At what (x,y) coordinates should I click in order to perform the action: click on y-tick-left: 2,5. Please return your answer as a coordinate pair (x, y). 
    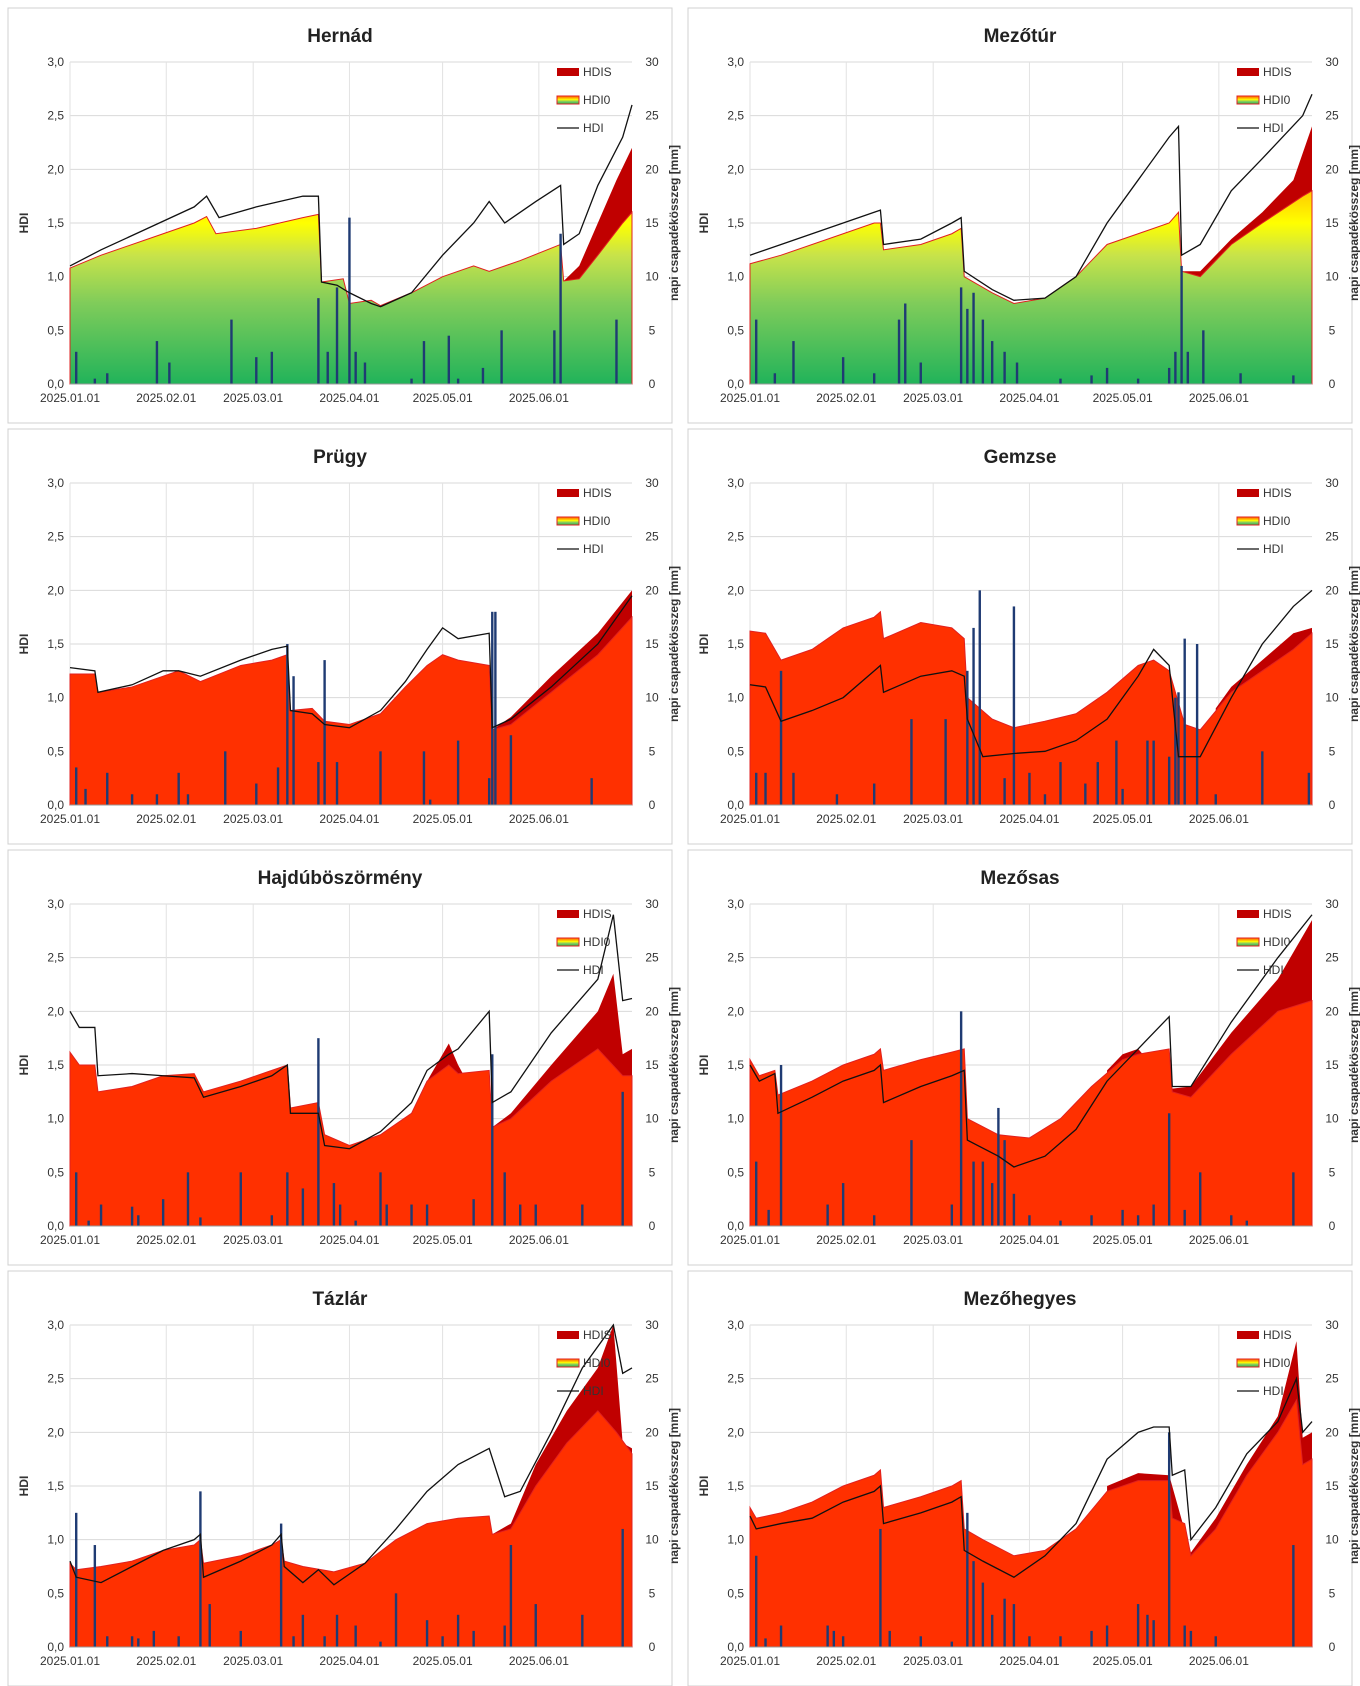
    Looking at the image, I should click on (55, 116).